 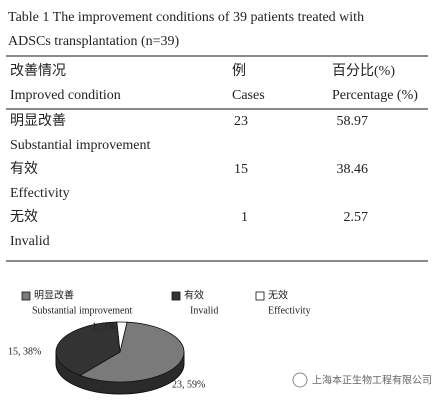 I want to click on watermark: 上海本正生物工程有限公司, so click(x=372, y=379).